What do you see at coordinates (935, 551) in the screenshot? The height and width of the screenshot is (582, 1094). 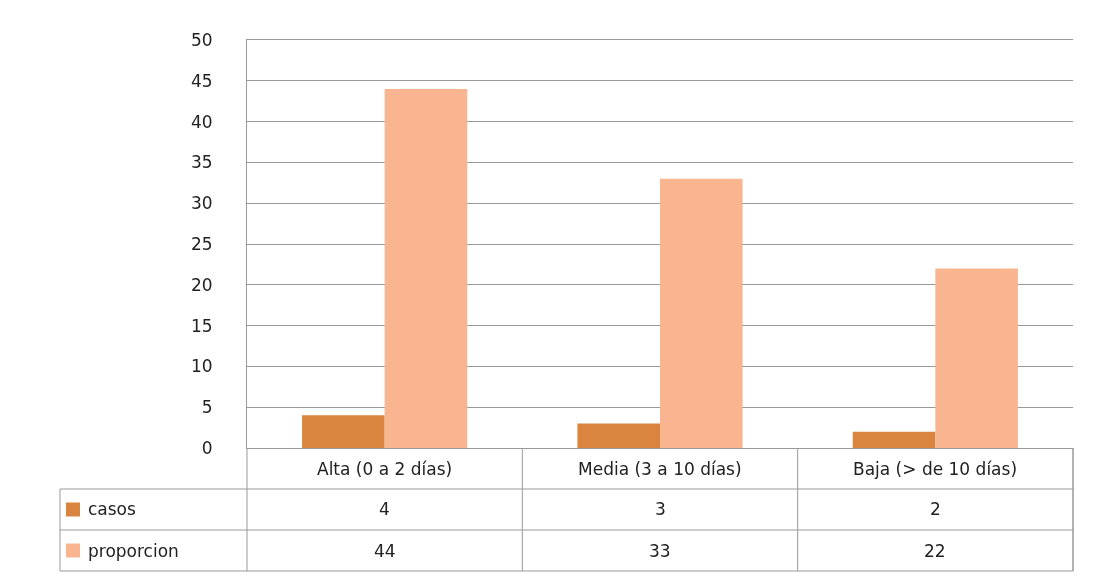 I see `data-label: 22` at bounding box center [935, 551].